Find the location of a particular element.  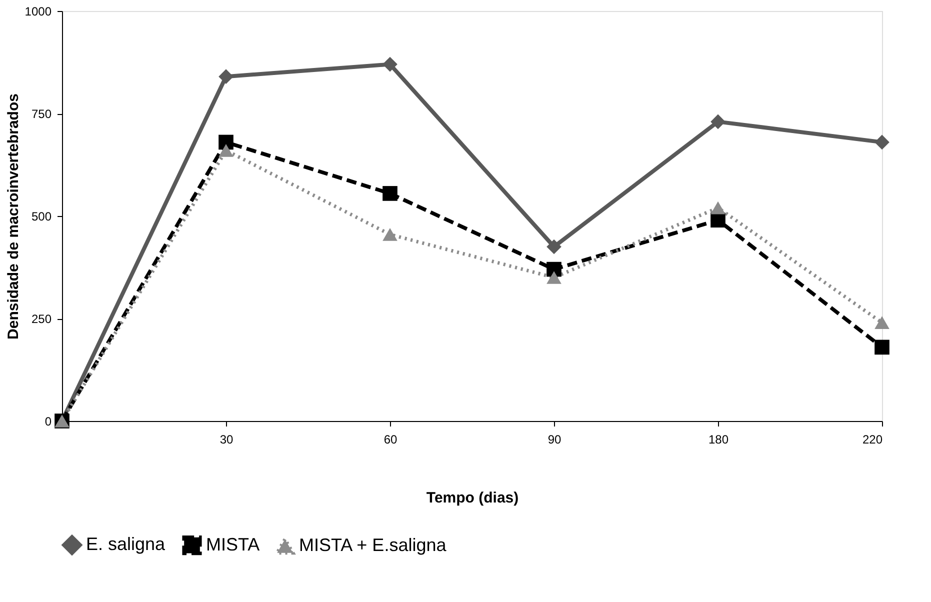

legend-label: E. saligna is located at coordinates (126, 544).